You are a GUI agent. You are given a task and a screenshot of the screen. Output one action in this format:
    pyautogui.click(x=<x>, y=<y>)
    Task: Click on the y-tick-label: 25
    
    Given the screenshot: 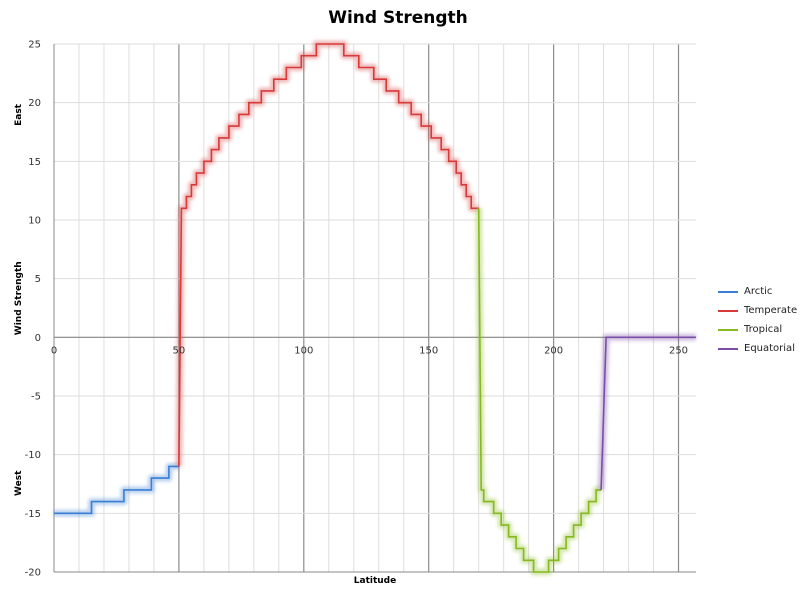 What is the action you would take?
    pyautogui.click(x=34, y=45)
    